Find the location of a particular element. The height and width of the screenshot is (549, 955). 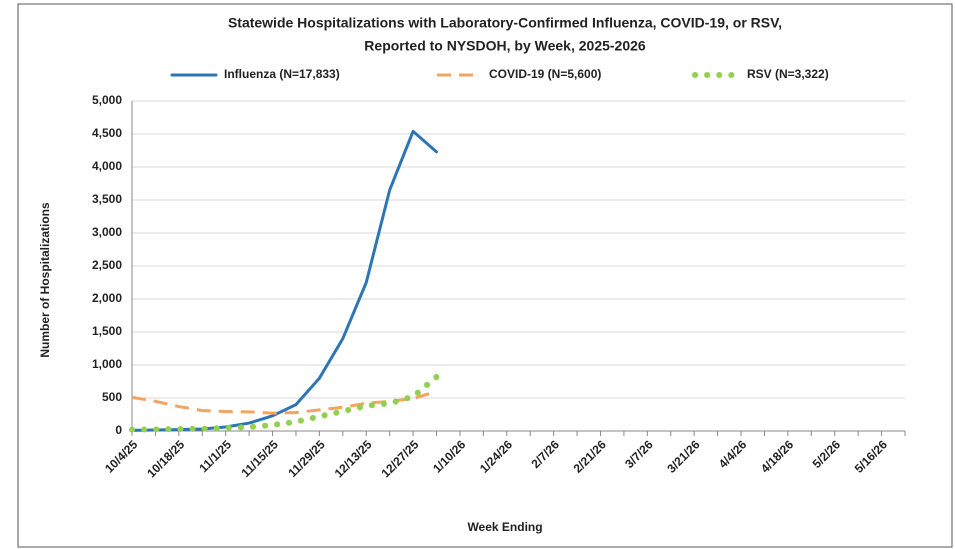

y-tick-label: 2,000 is located at coordinates (107, 298).